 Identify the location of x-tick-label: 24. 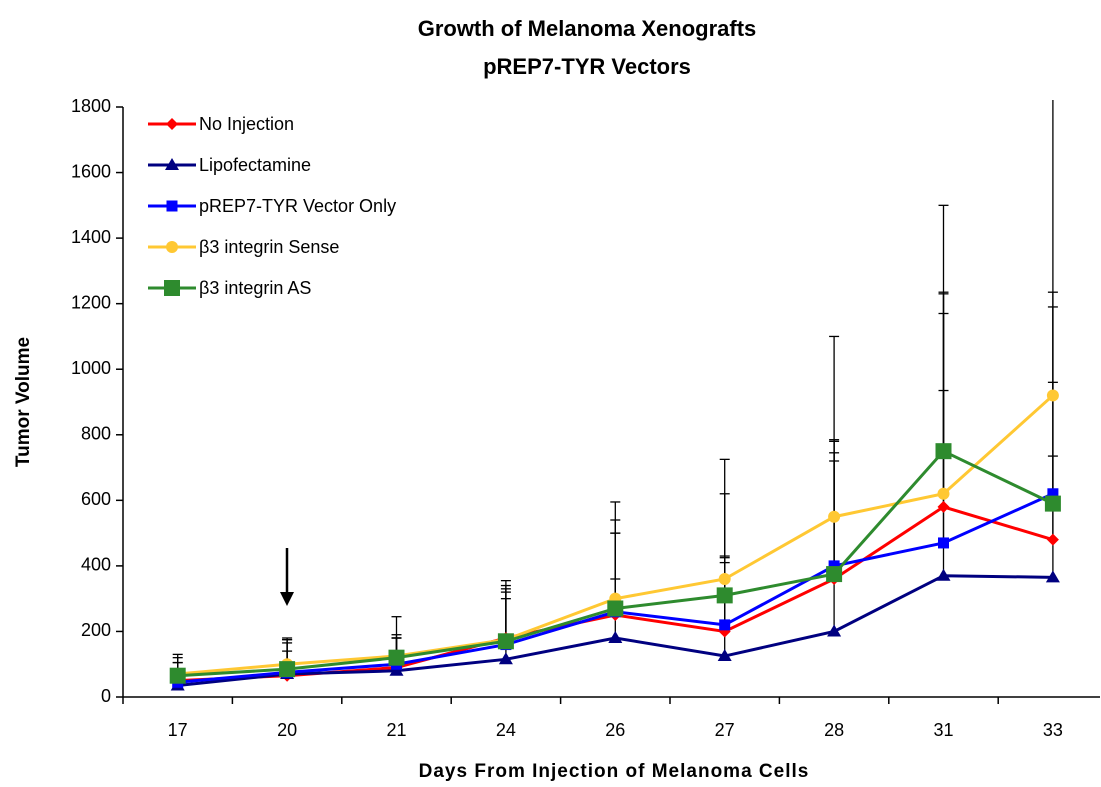
(506, 730).